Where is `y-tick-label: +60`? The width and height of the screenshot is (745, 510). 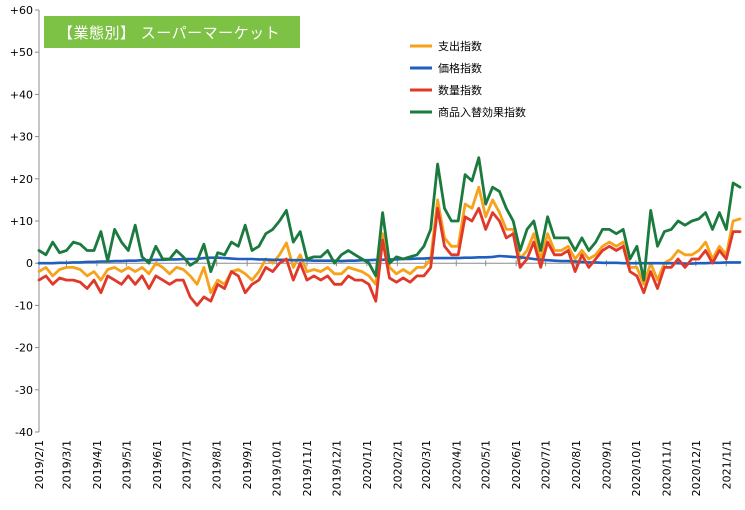
y-tick-label: +60 is located at coordinates (21, 10).